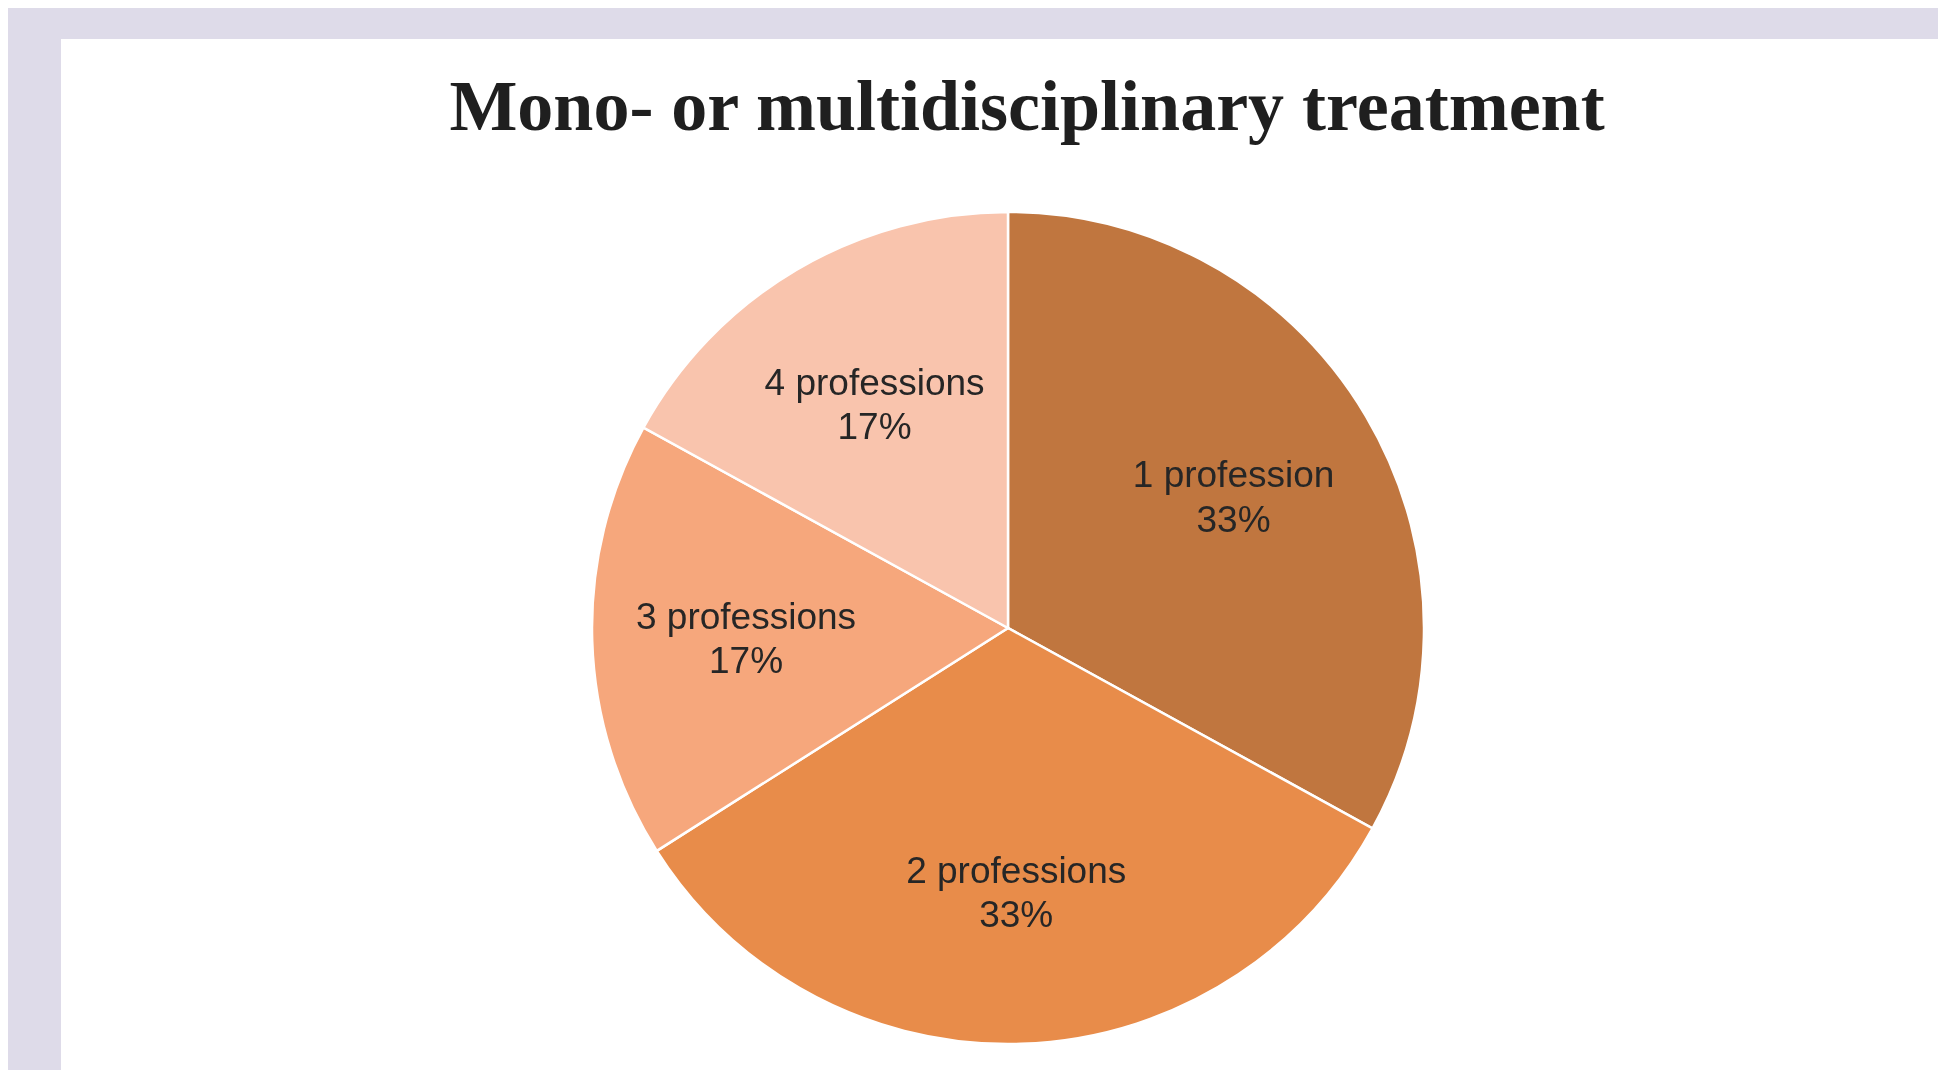 The width and height of the screenshot is (1948, 1080). I want to click on slice-label: 4 professions, so click(874, 383).